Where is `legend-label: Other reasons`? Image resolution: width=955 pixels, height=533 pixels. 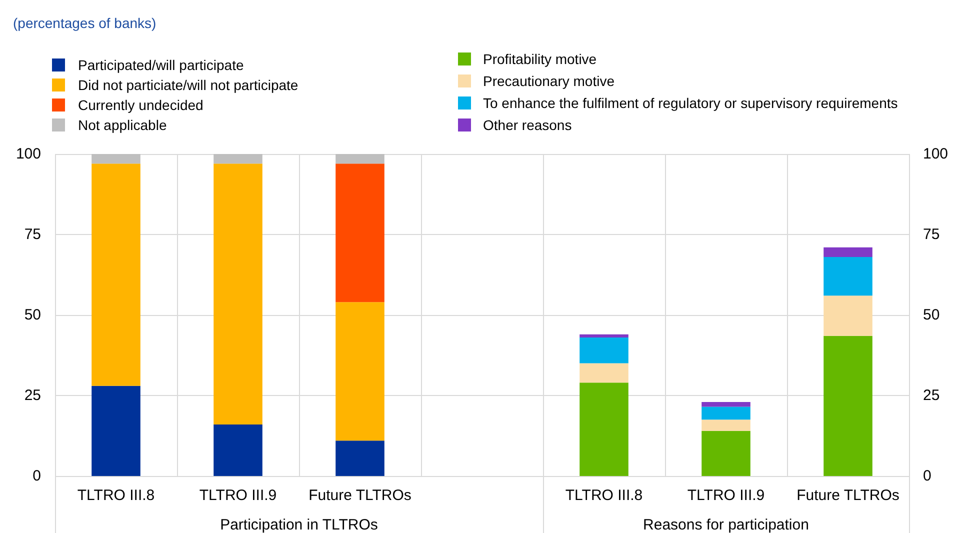
legend-label: Other reasons is located at coordinates (527, 125).